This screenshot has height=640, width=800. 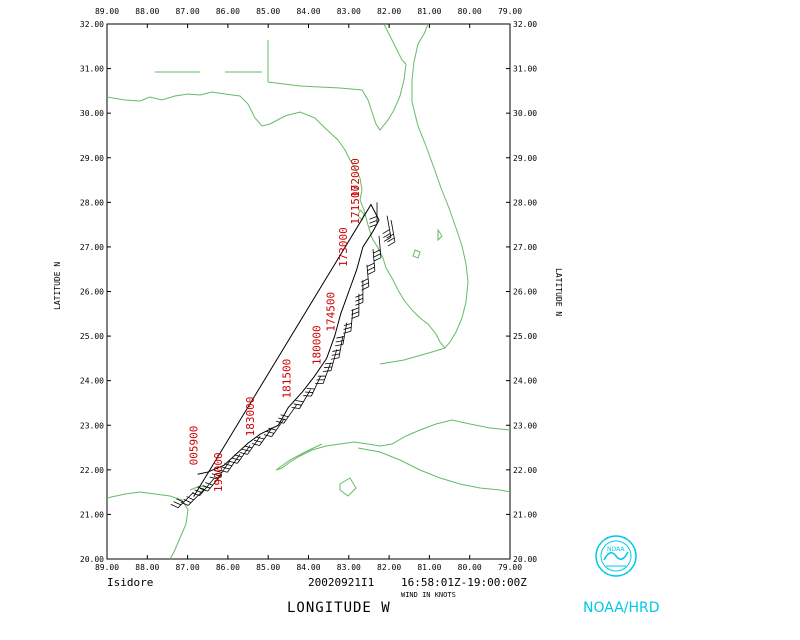 I want to click on lon-tick-top: 79.00, so click(x=510, y=11).